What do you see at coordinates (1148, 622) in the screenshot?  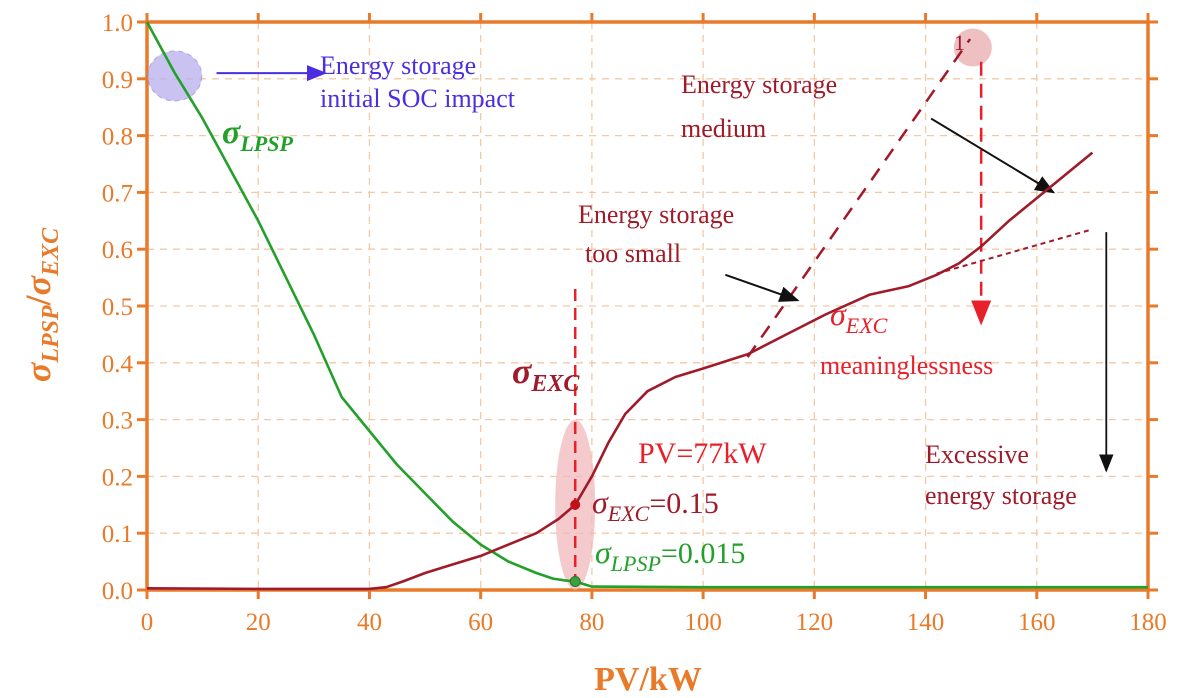 I see `x-tick-label: 180` at bounding box center [1148, 622].